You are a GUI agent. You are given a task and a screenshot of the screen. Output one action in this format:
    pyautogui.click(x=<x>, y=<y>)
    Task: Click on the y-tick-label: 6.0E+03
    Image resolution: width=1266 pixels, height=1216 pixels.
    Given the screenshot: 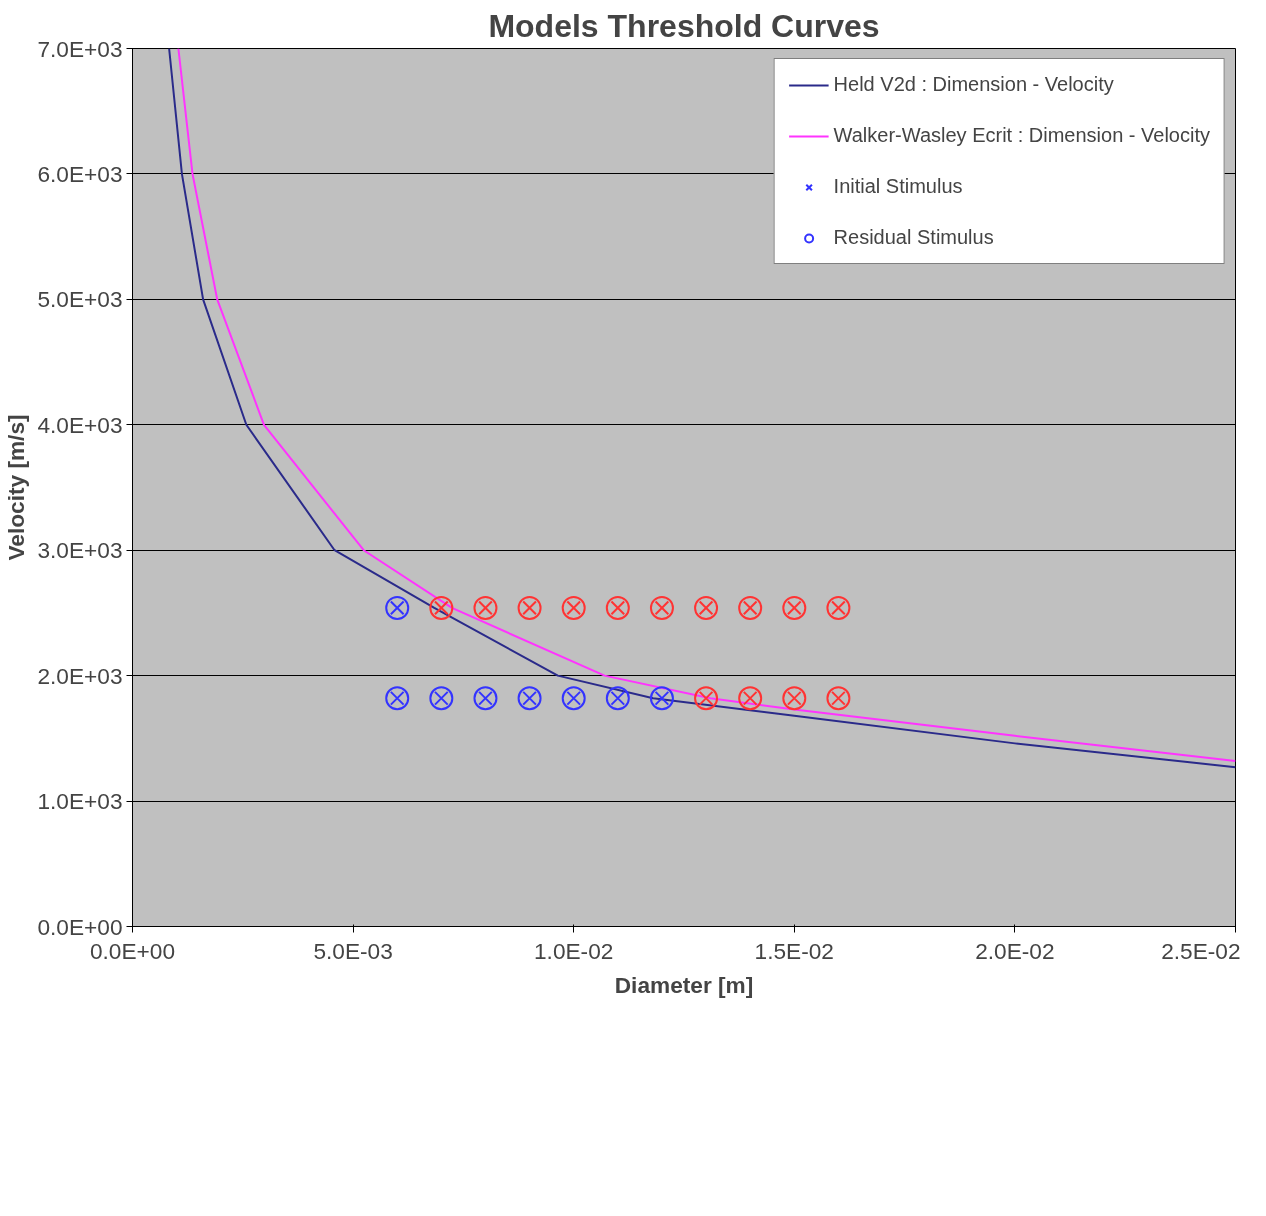 What is the action you would take?
    pyautogui.click(x=80, y=173)
    